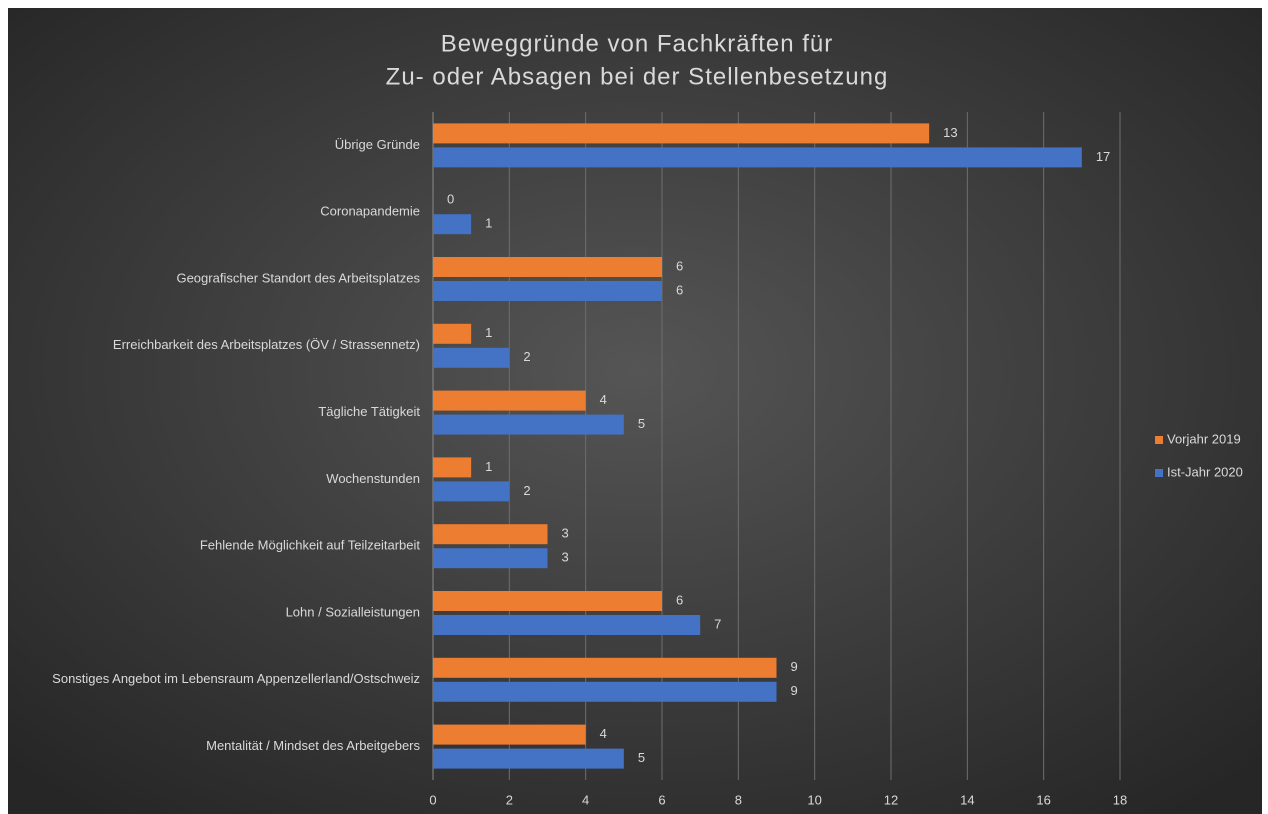 Image resolution: width=1268 pixels, height=814 pixels. Describe the element at coordinates (369, 411) in the screenshot. I see `y-tick-label: Tägliche Tätigkeit` at that location.